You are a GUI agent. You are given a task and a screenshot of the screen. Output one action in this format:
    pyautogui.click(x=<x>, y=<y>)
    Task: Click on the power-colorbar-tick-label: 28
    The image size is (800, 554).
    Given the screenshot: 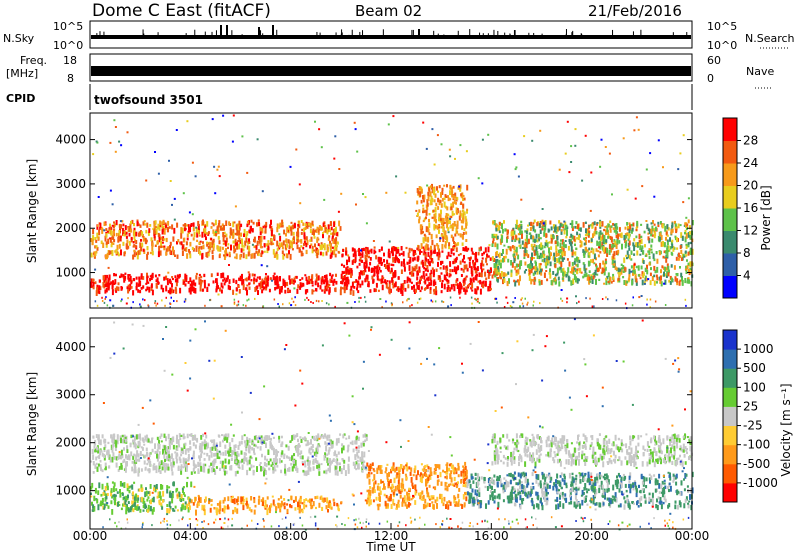 What is the action you would take?
    pyautogui.click(x=750, y=141)
    